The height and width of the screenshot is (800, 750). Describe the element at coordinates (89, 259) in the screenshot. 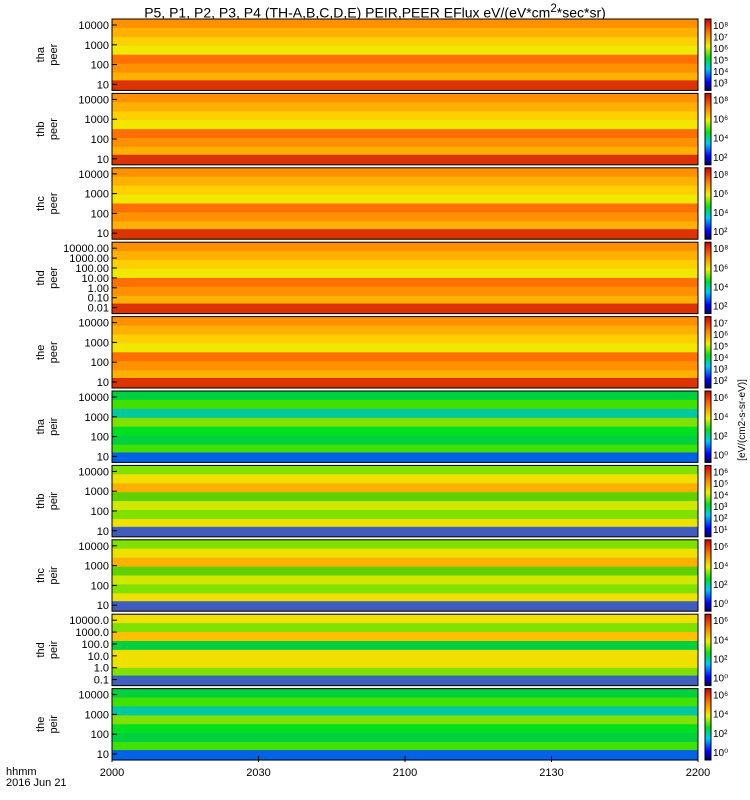

I see `y-tick-label: 1000.00` at that location.